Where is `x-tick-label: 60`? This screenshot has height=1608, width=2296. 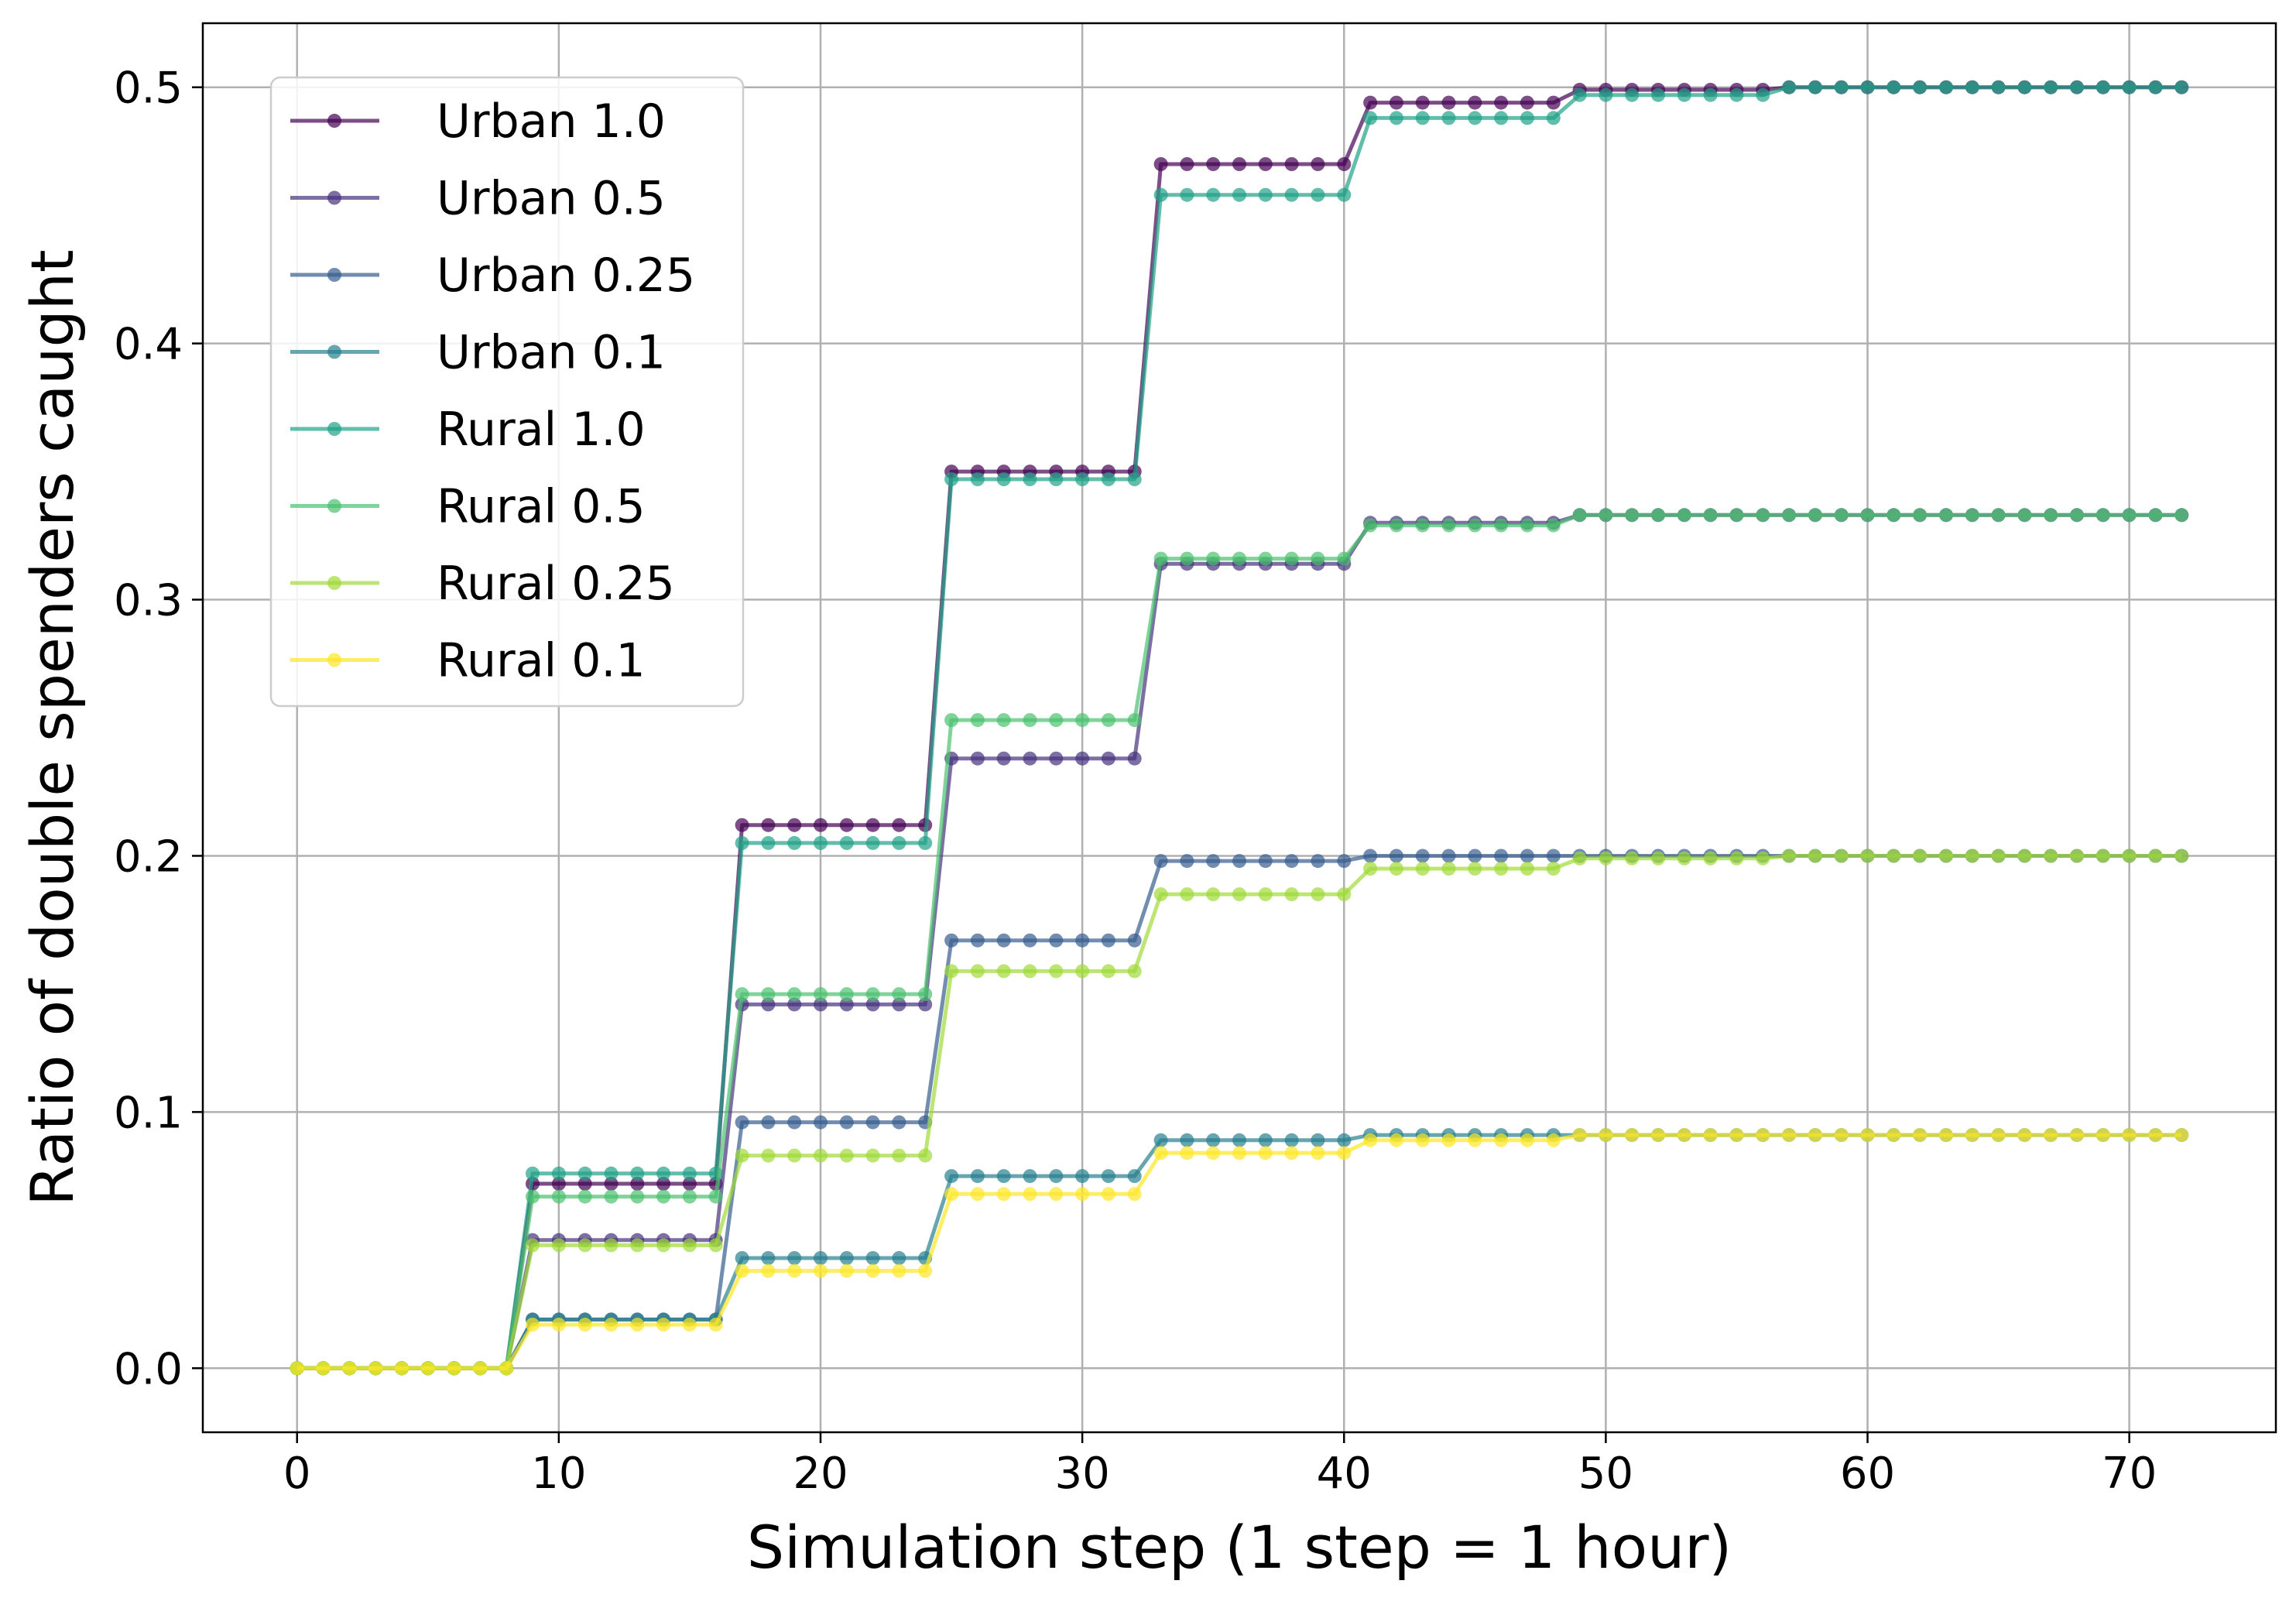
x-tick-label: 60 is located at coordinates (1868, 1474).